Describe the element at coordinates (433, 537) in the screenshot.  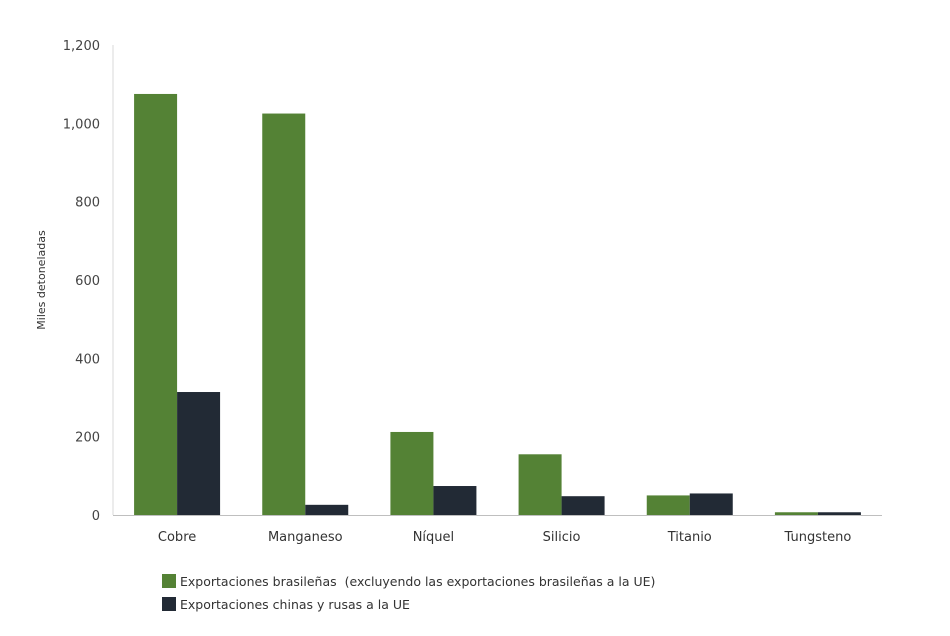
I see `x-tick-label: Níquel` at that location.